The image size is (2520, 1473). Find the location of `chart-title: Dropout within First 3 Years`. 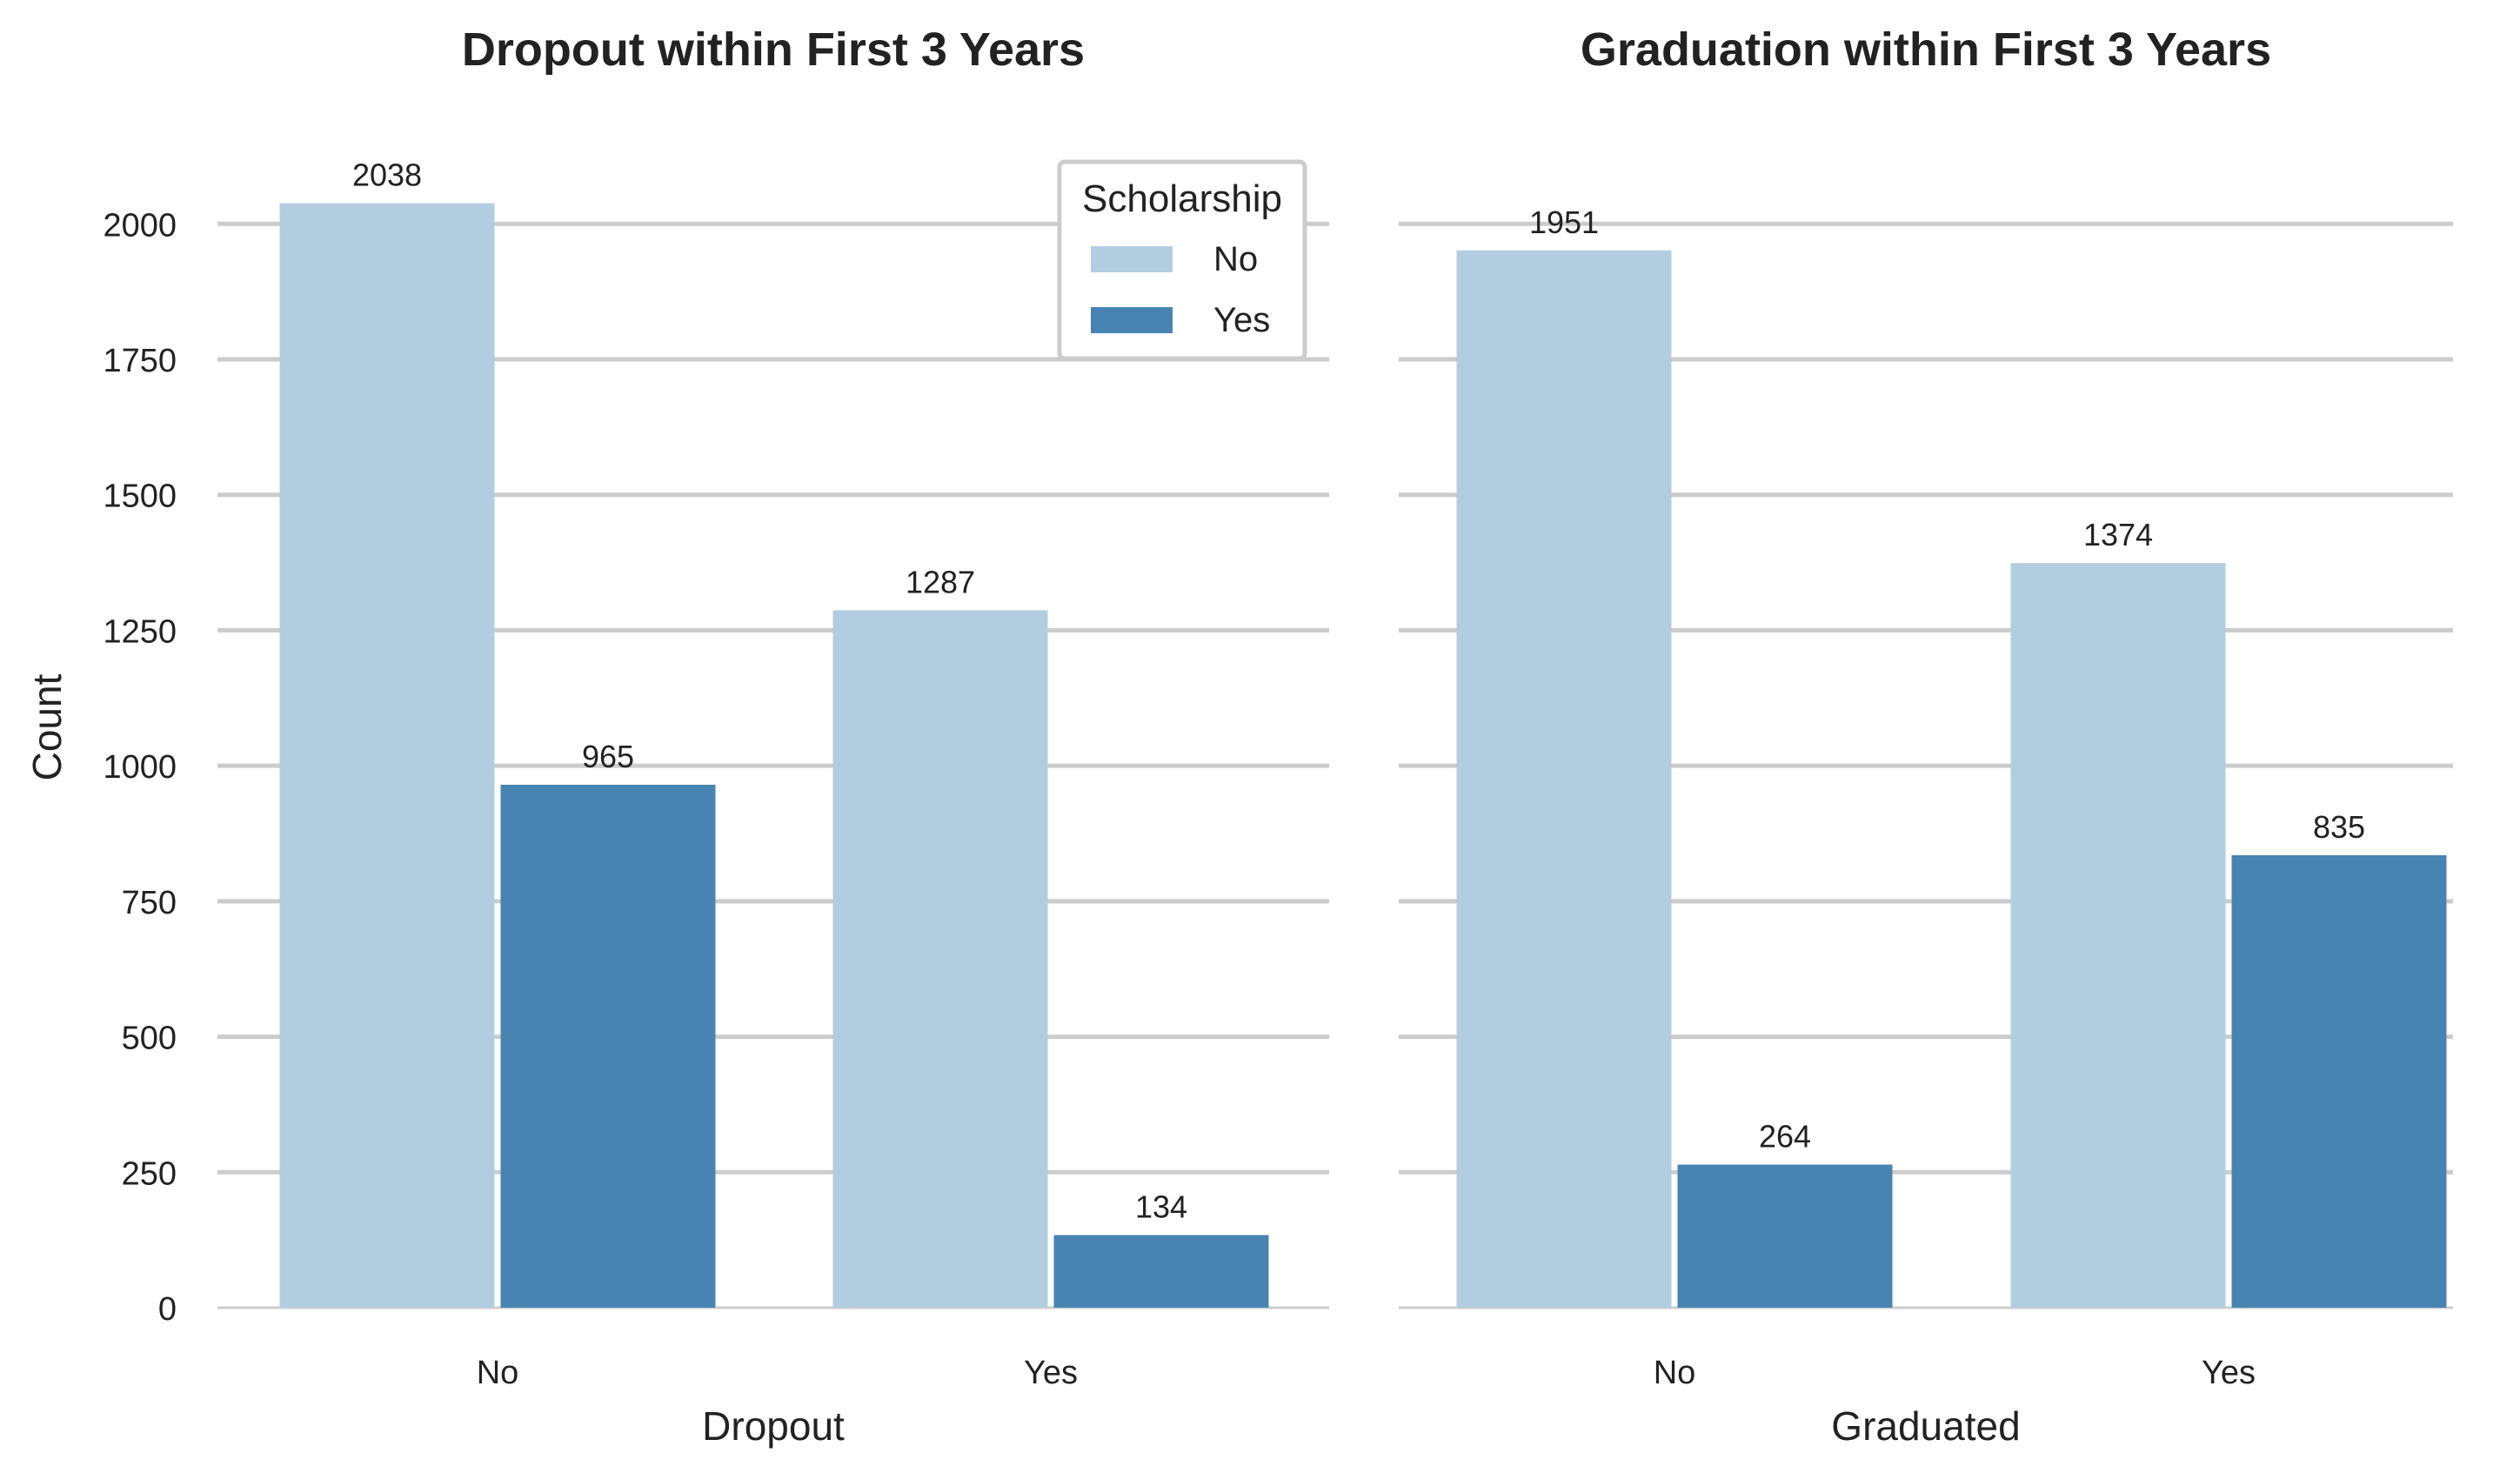

chart-title: Dropout within First 3 Years is located at coordinates (773, 49).